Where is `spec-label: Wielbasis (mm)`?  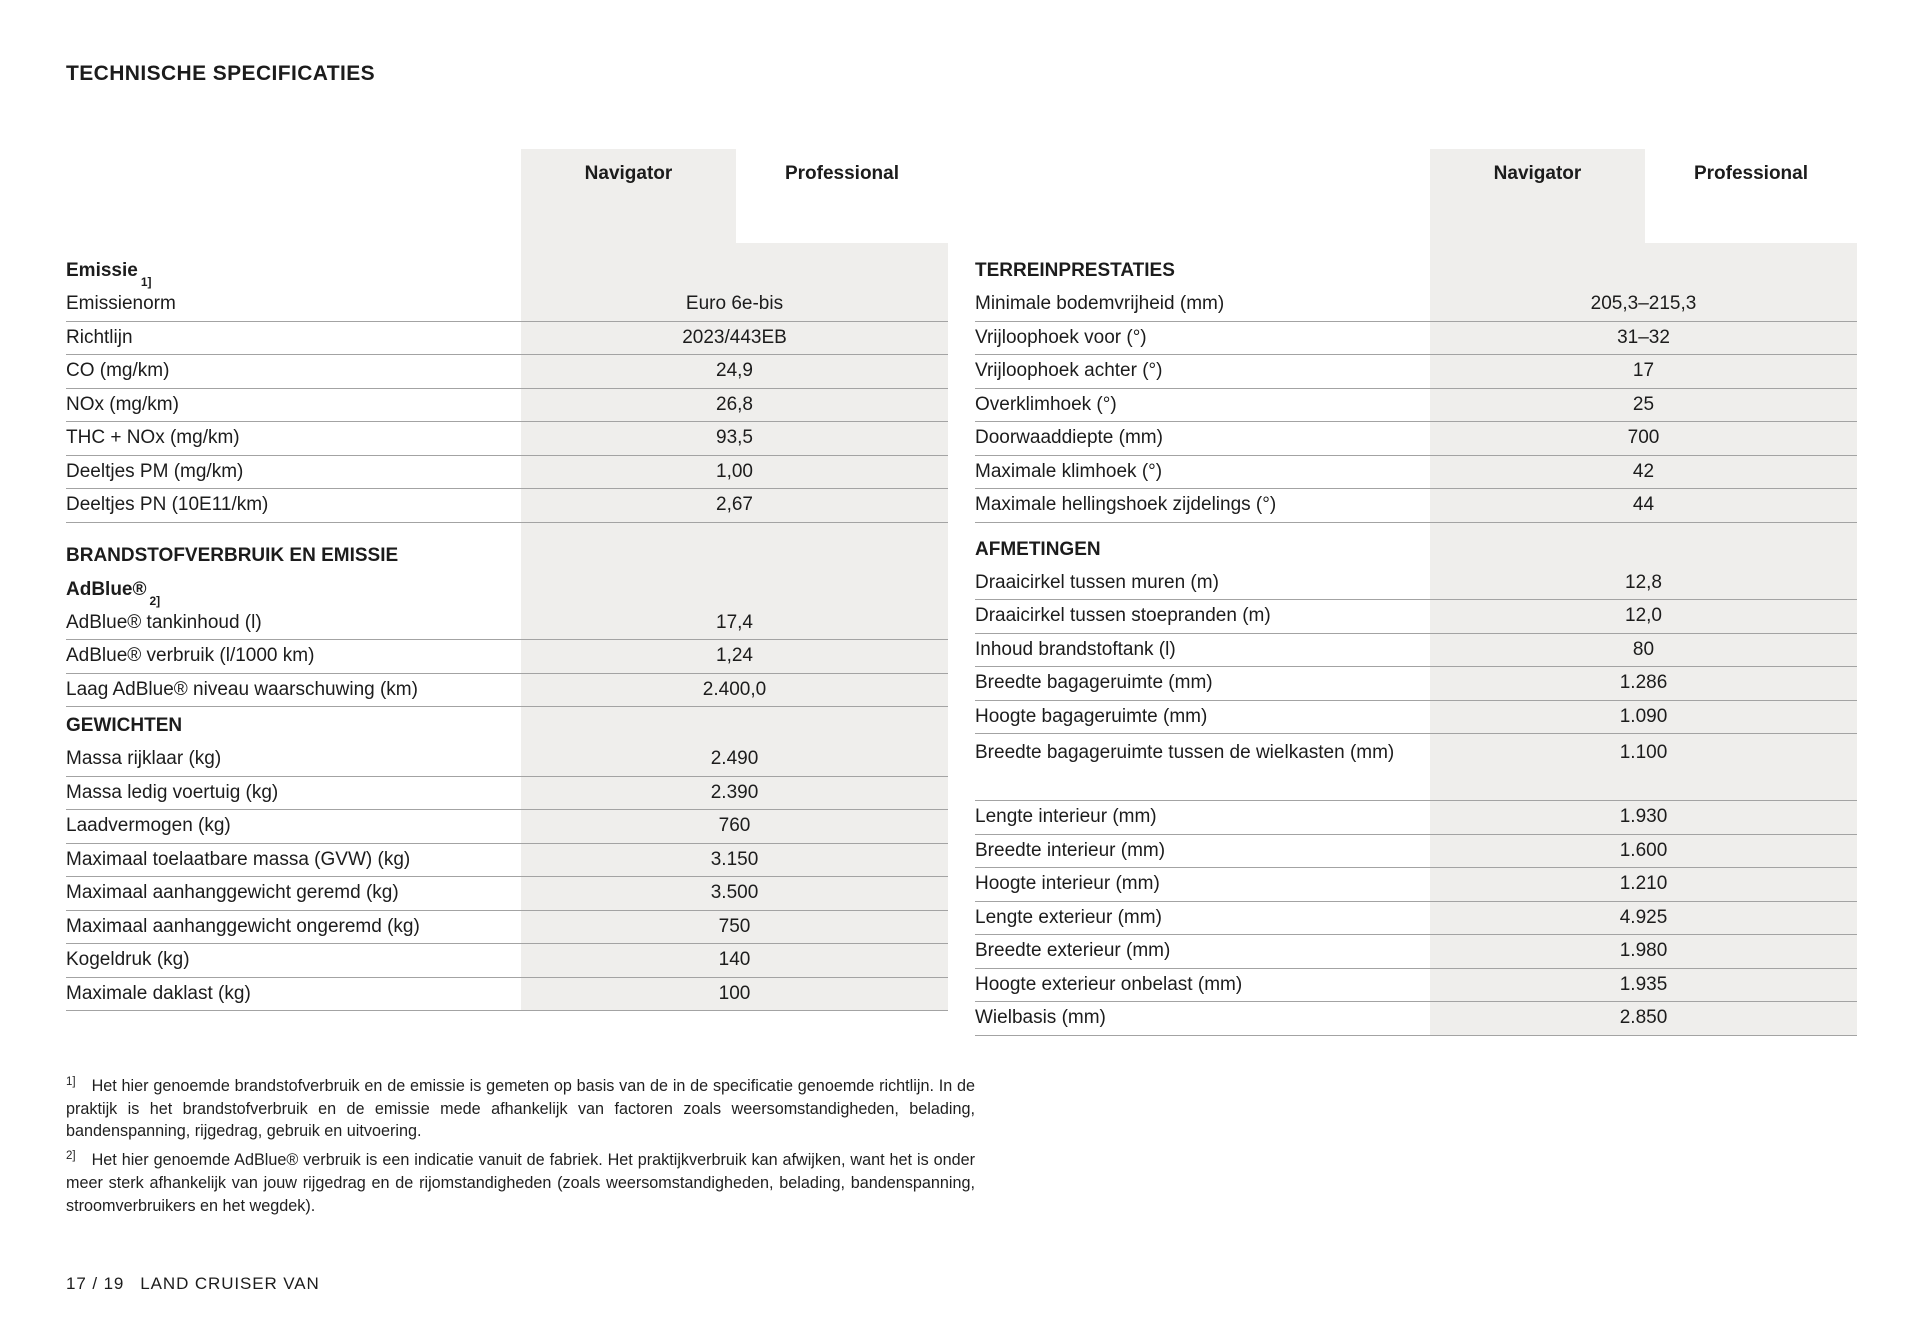
spec-label: Wielbasis (mm) is located at coordinates (1040, 1018).